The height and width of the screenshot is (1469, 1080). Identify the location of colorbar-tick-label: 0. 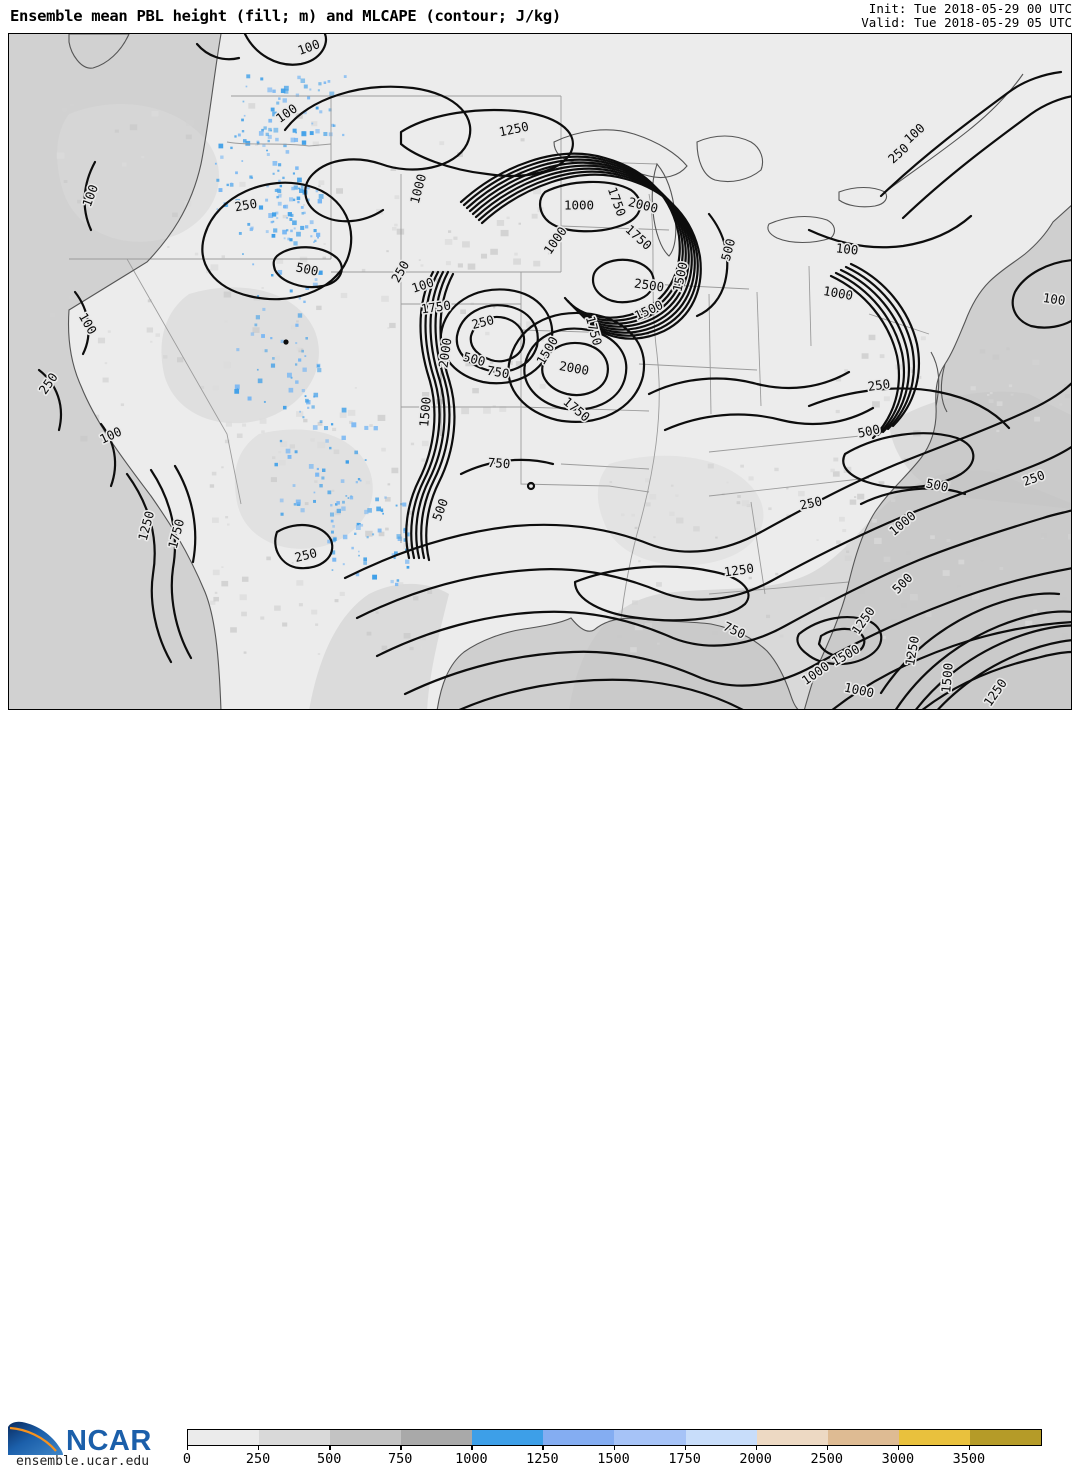
(187, 1459).